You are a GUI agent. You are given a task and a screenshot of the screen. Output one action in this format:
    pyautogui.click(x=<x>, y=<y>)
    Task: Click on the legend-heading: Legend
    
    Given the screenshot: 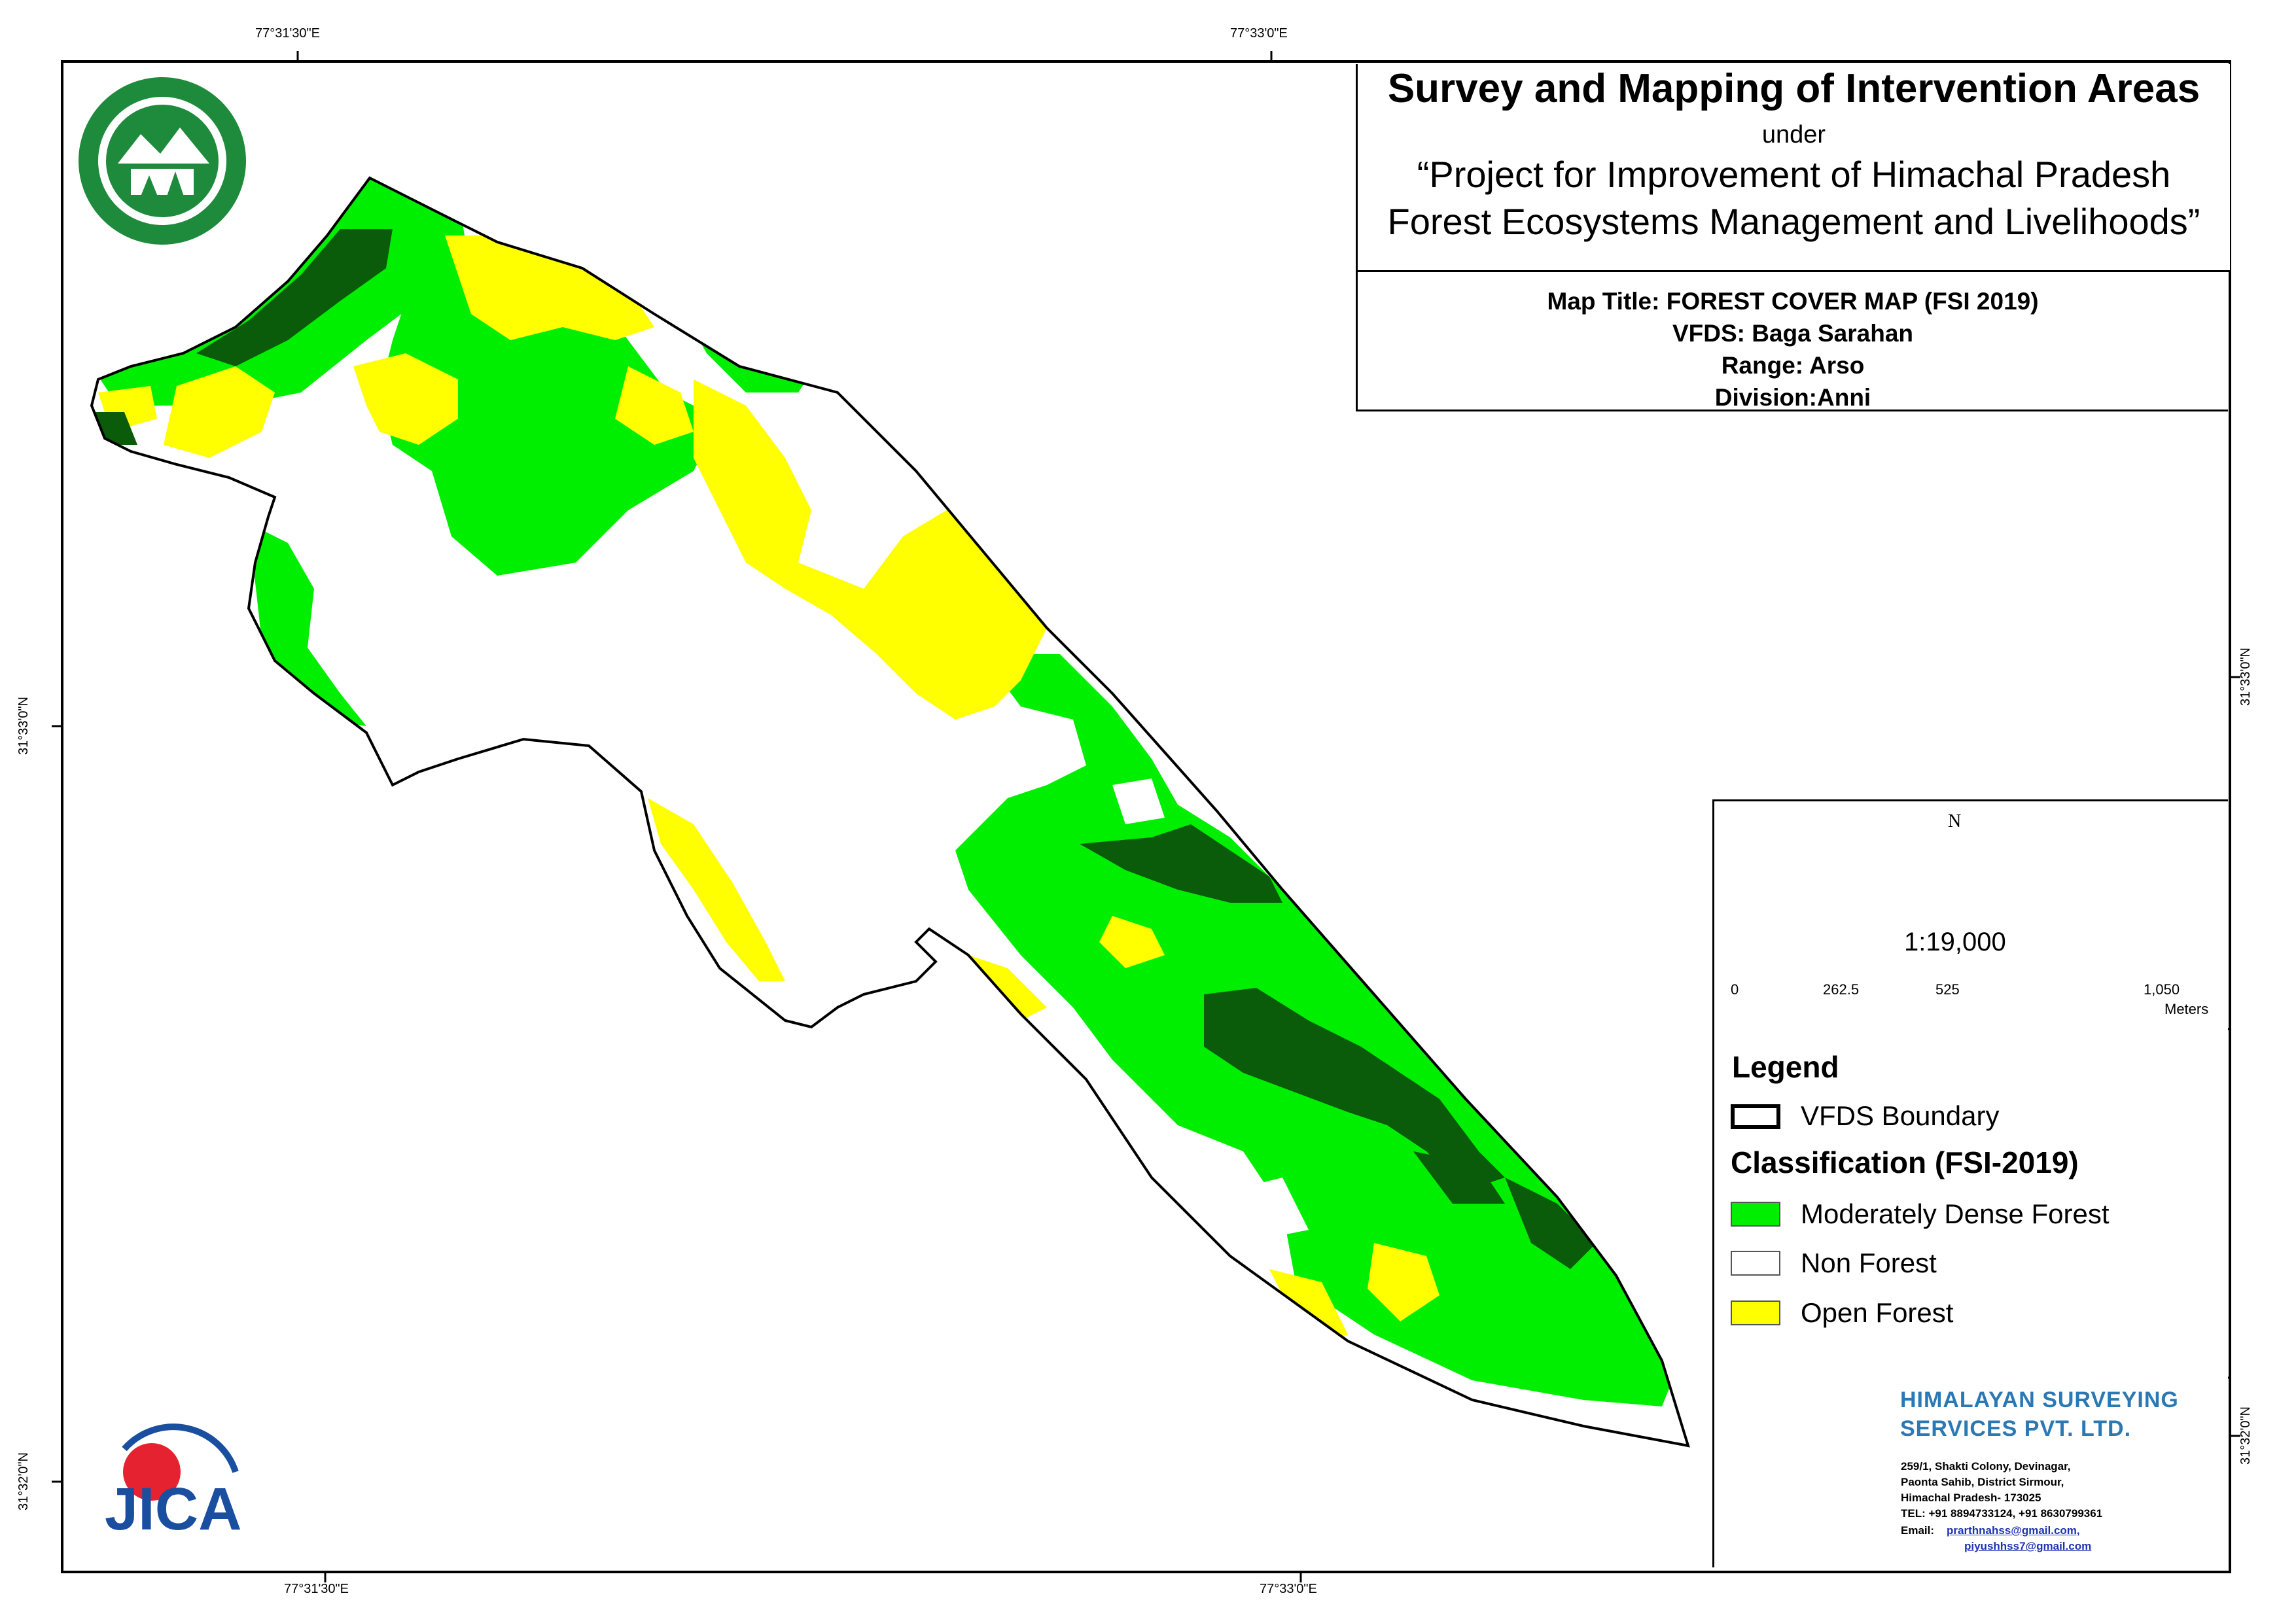 What is the action you would take?
    pyautogui.click(x=1785, y=1067)
    